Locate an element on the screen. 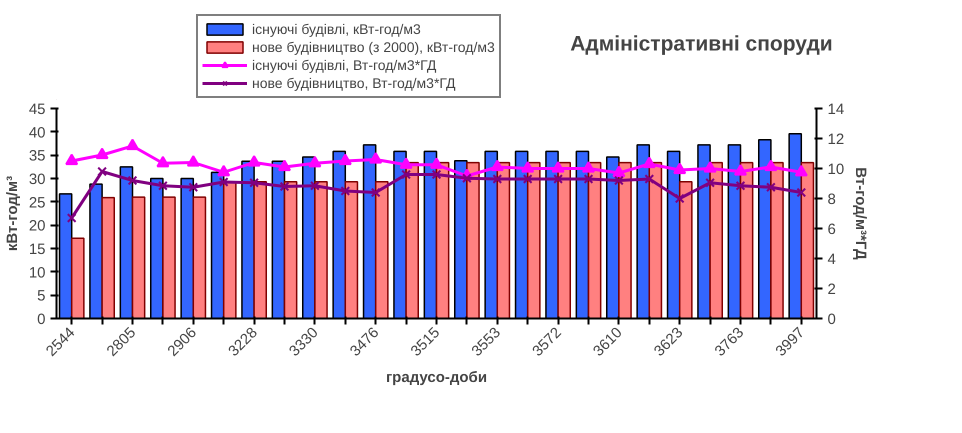  y2-tick-label: 0 is located at coordinates (832, 319).